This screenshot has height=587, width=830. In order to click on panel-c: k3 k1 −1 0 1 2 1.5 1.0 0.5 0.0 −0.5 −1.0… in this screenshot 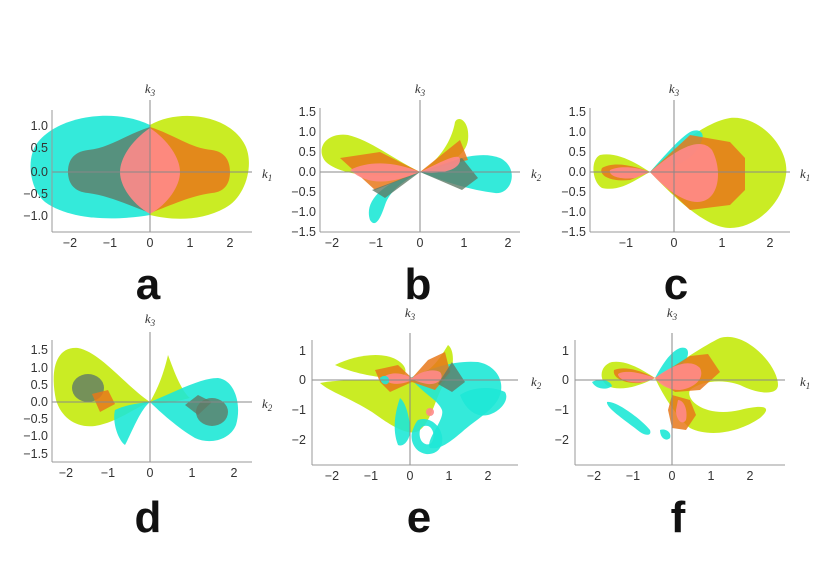, I will do `click(685, 195)`.